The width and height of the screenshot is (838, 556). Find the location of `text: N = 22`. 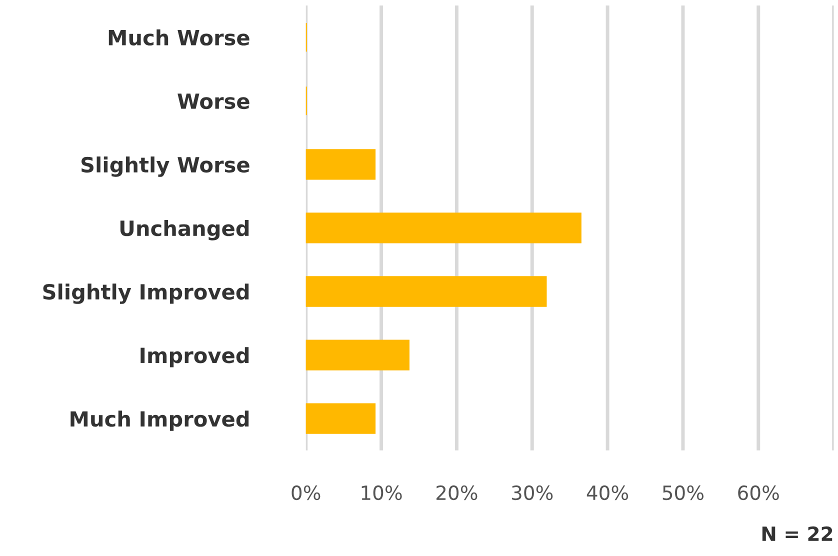

text: N = 22 is located at coordinates (797, 533).